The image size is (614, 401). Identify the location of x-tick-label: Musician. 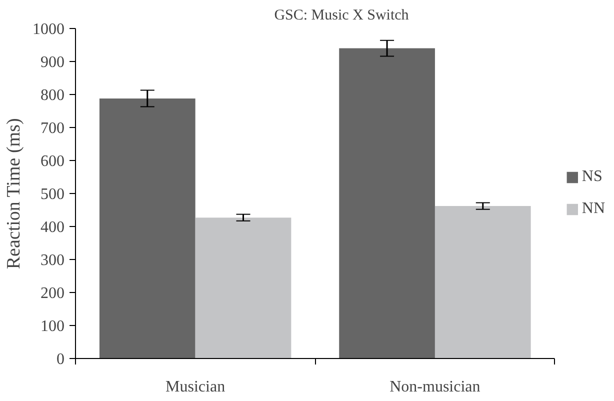
(196, 387).